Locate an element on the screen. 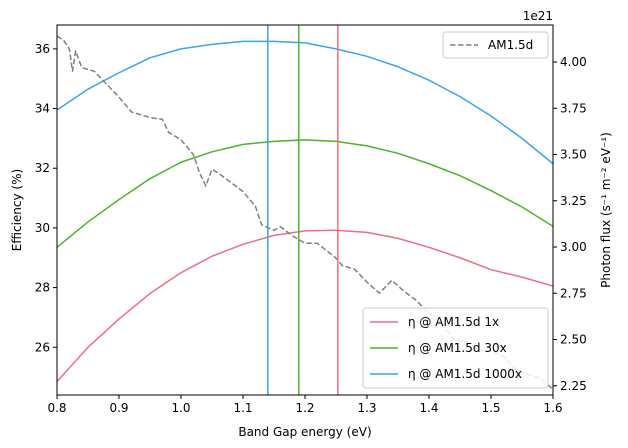 The image size is (628, 448). x-tick-label-6: 1.4 is located at coordinates (428, 408).